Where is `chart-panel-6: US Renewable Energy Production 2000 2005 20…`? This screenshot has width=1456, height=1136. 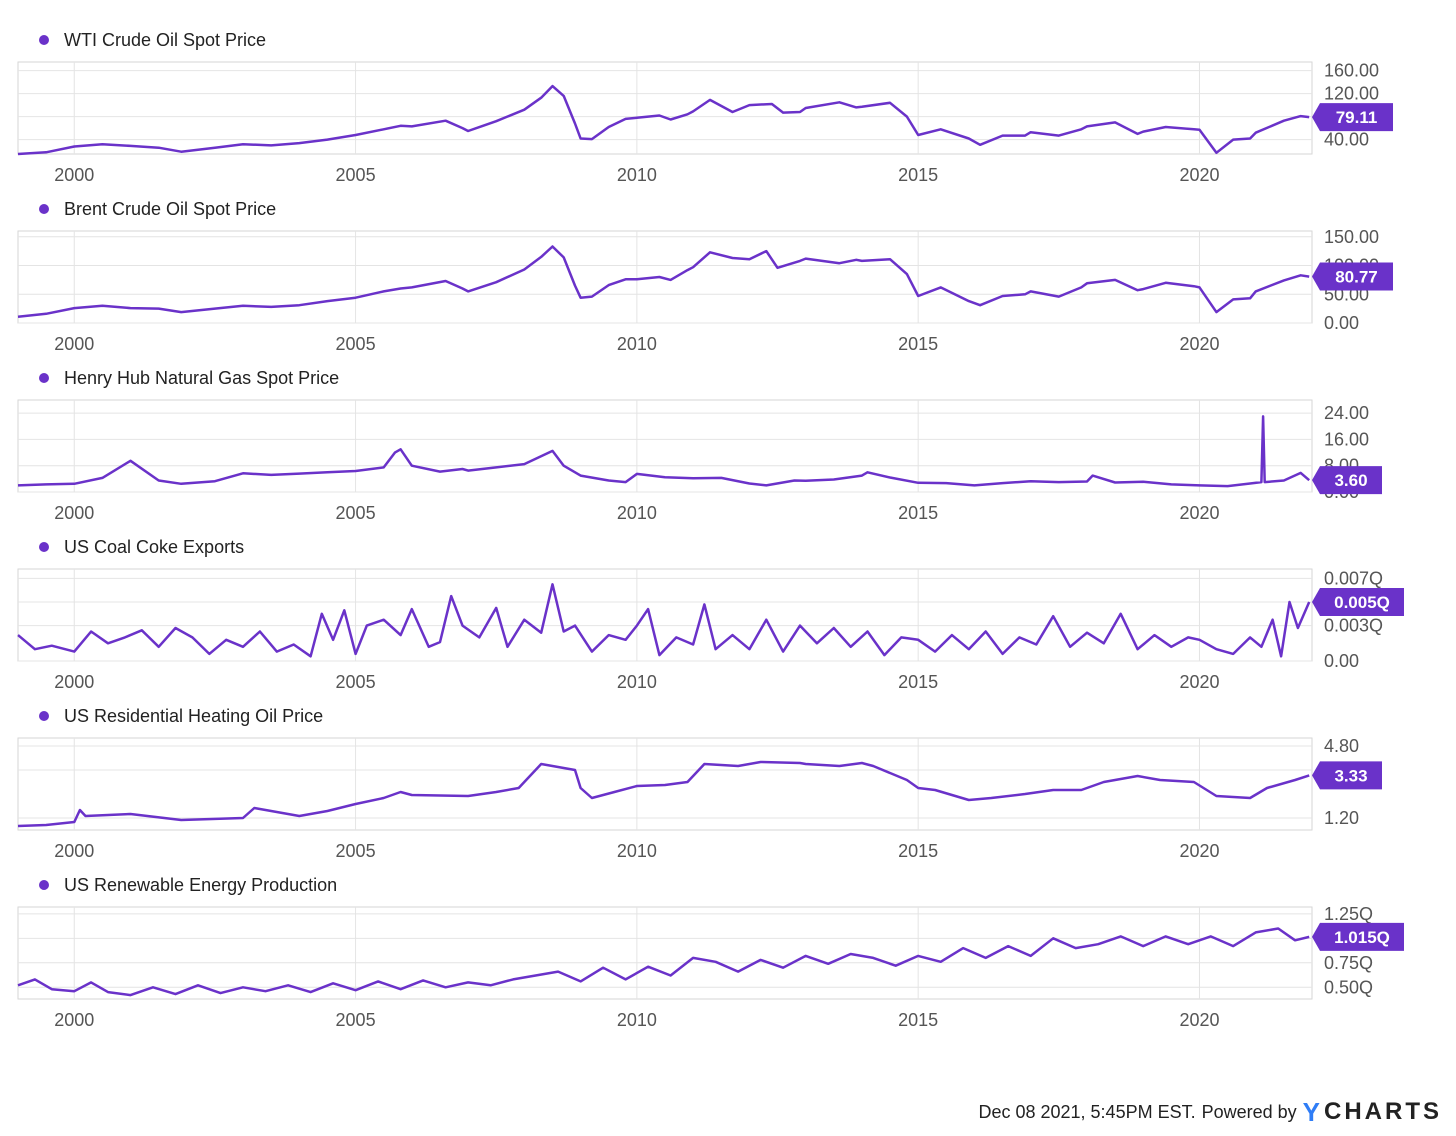 chart-panel-6: US Renewable Energy Production 2000 2005 20… is located at coordinates (710, 952).